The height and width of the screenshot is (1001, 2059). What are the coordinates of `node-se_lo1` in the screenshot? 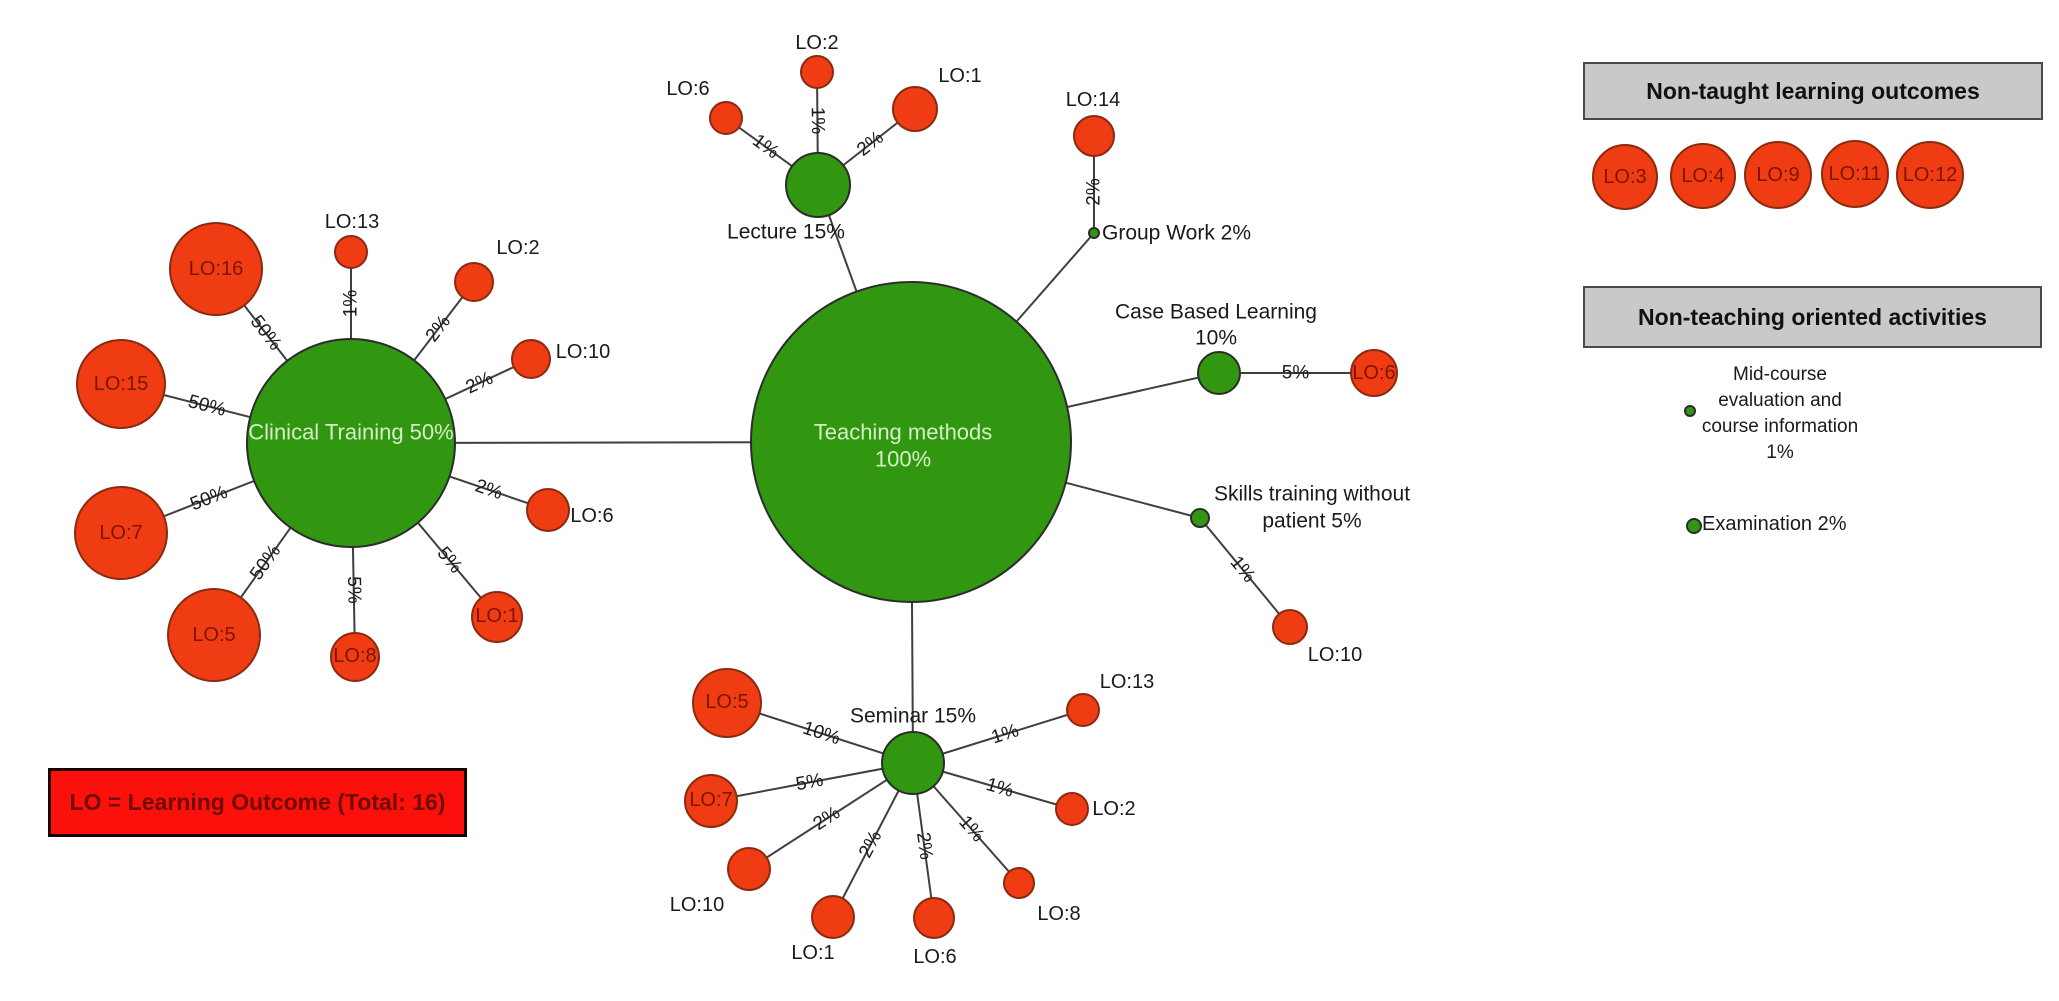 It's located at (833, 917).